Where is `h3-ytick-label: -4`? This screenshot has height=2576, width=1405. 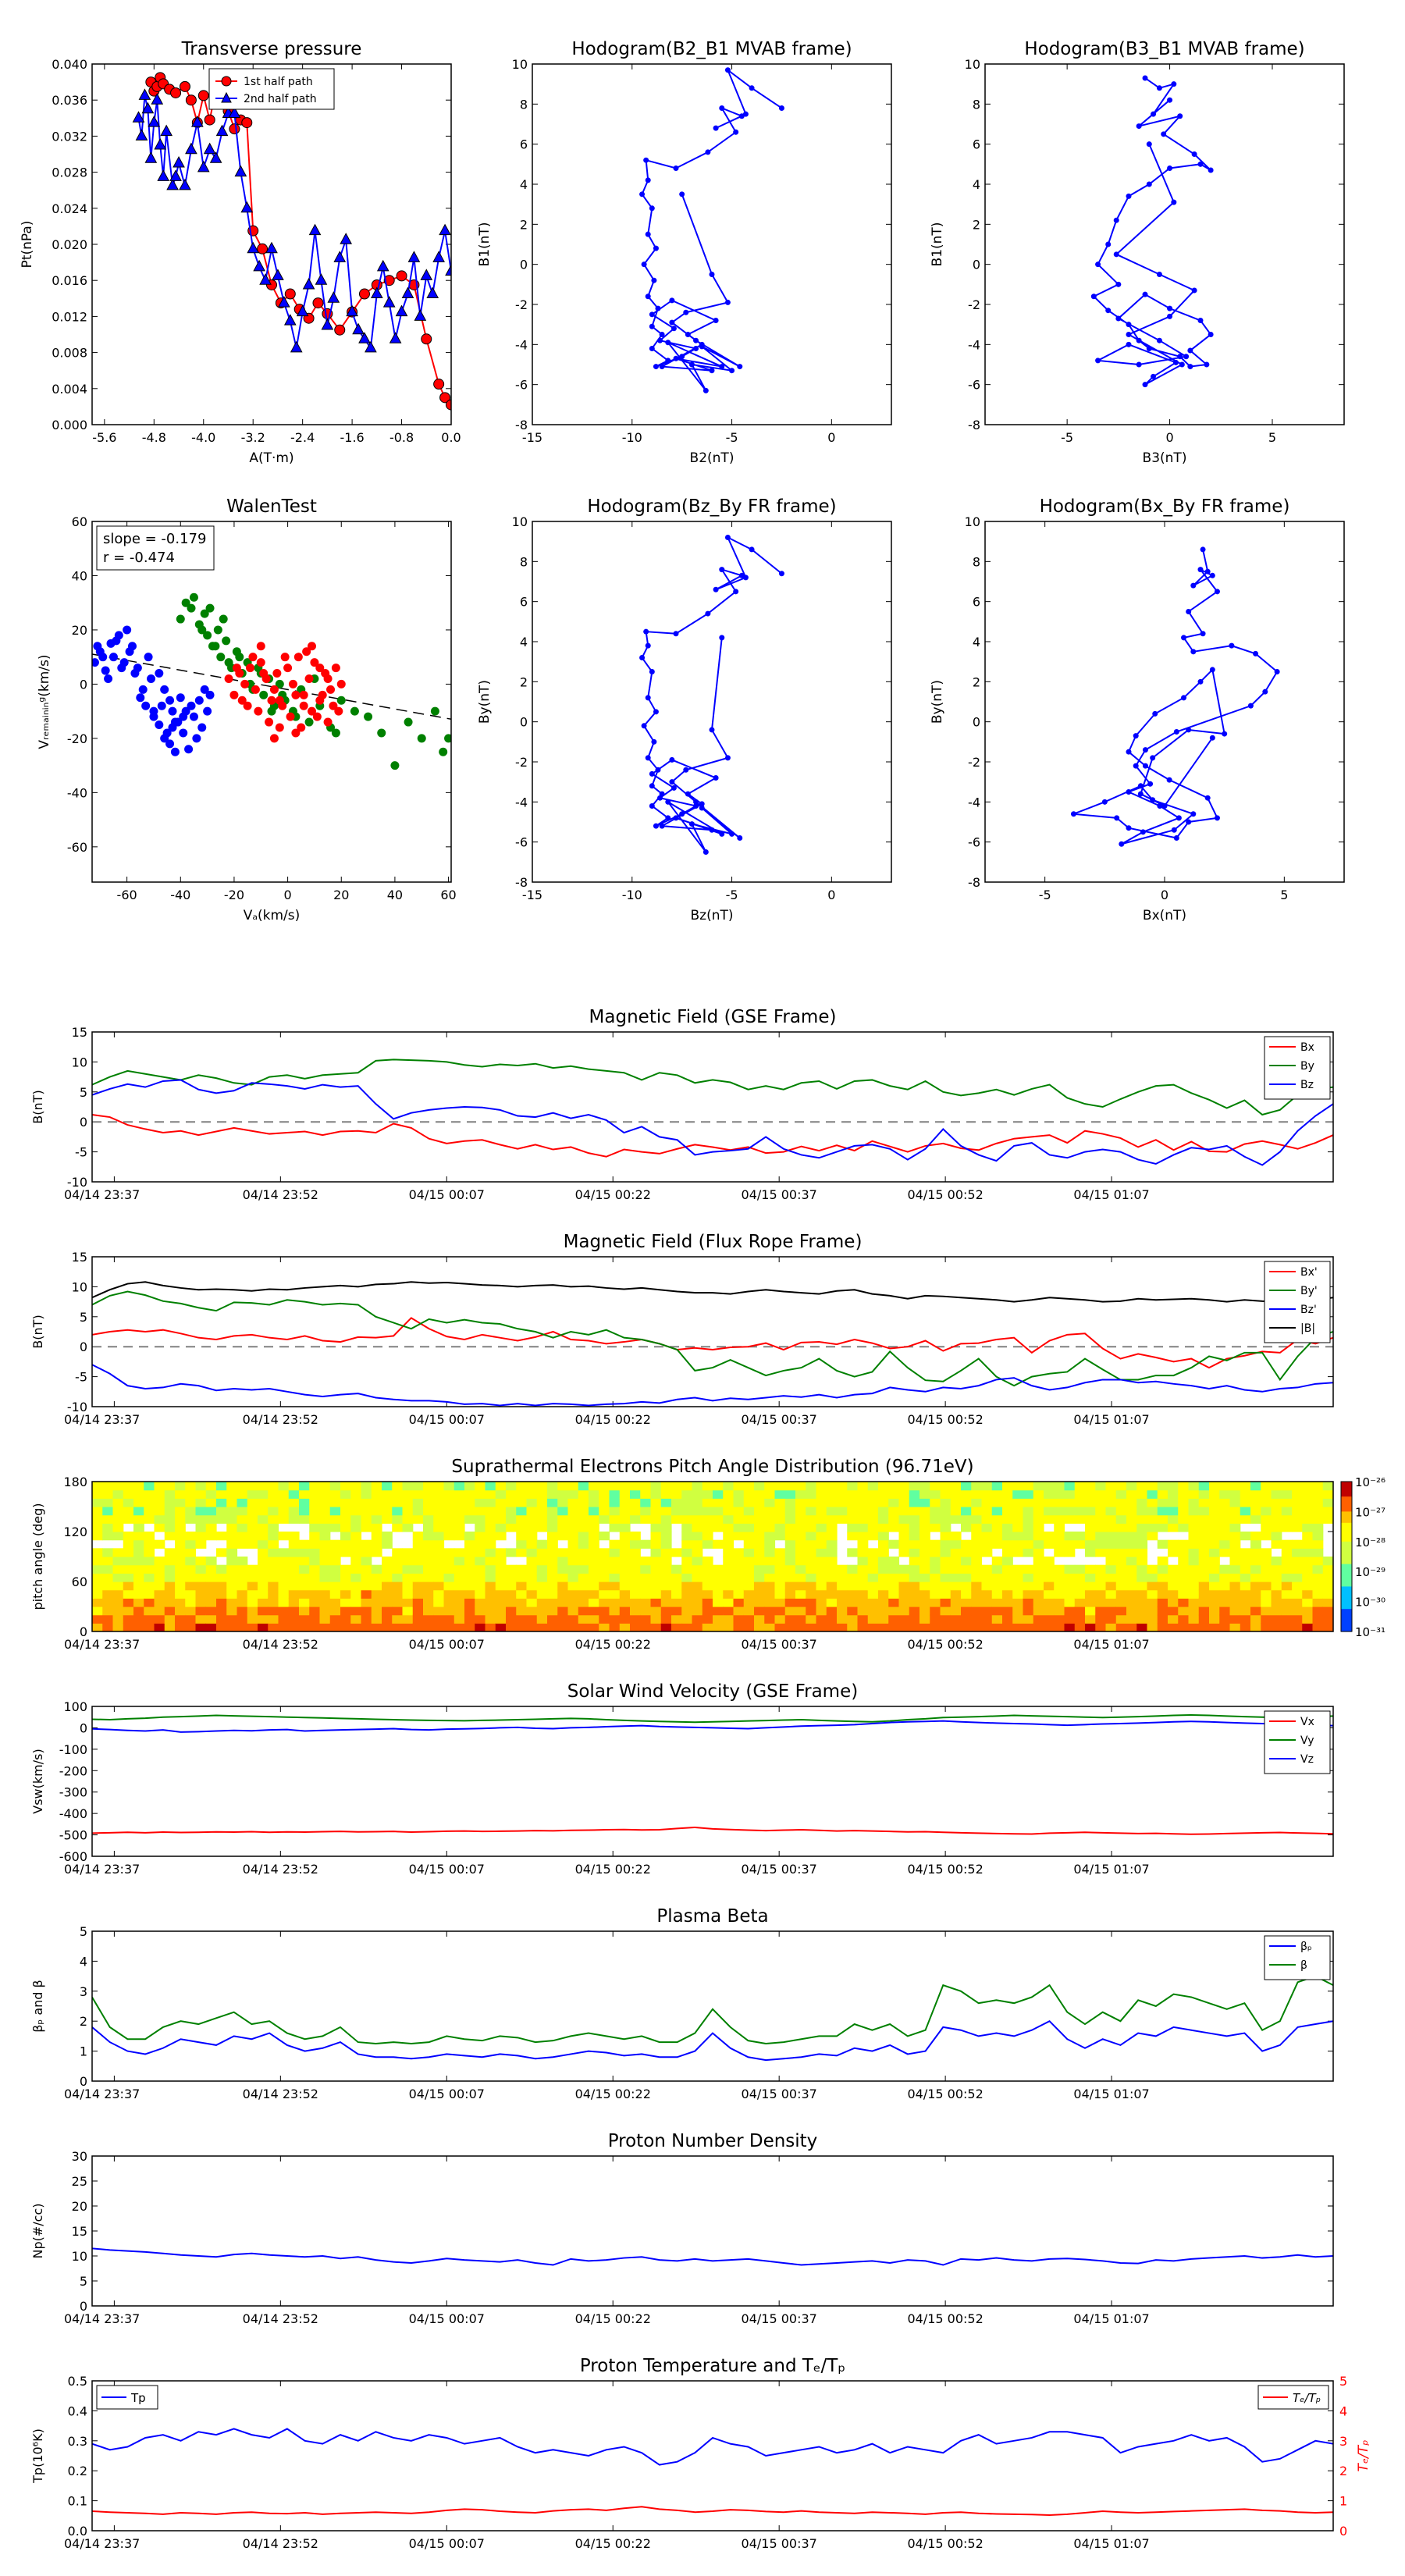 h3-ytick-label: -4 is located at coordinates (521, 802).